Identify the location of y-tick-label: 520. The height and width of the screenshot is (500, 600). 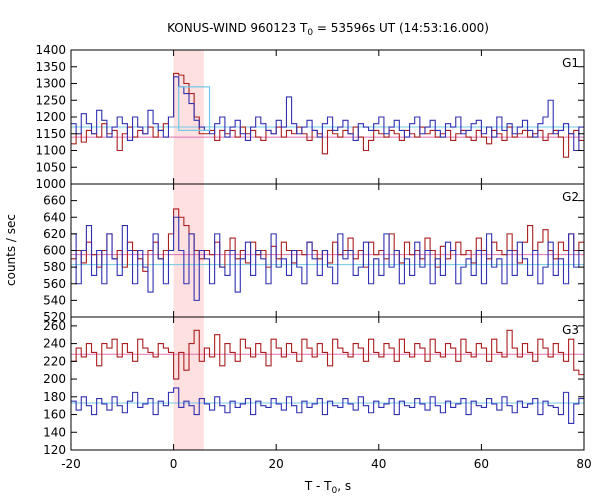
(54, 317).